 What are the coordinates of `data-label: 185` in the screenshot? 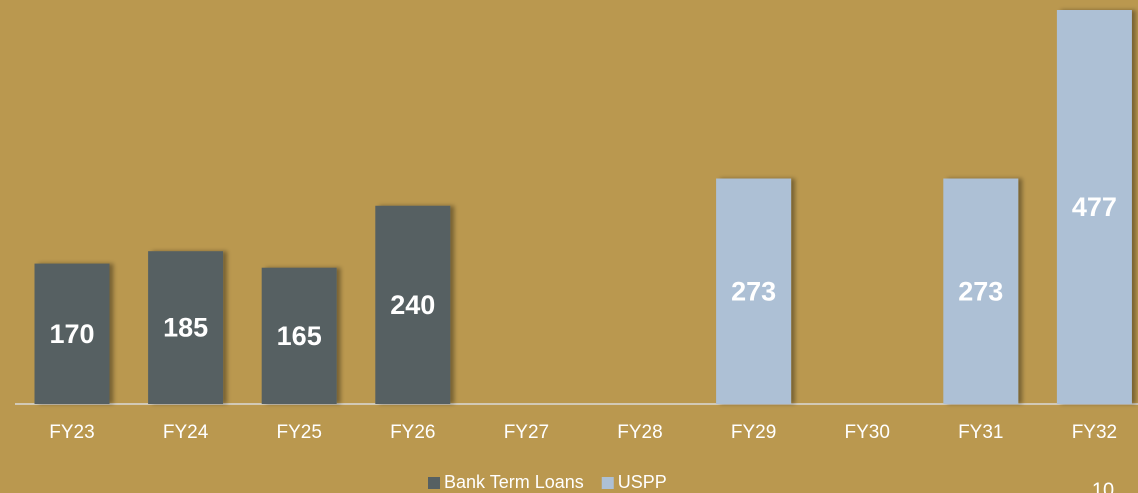 It's located at (185, 328).